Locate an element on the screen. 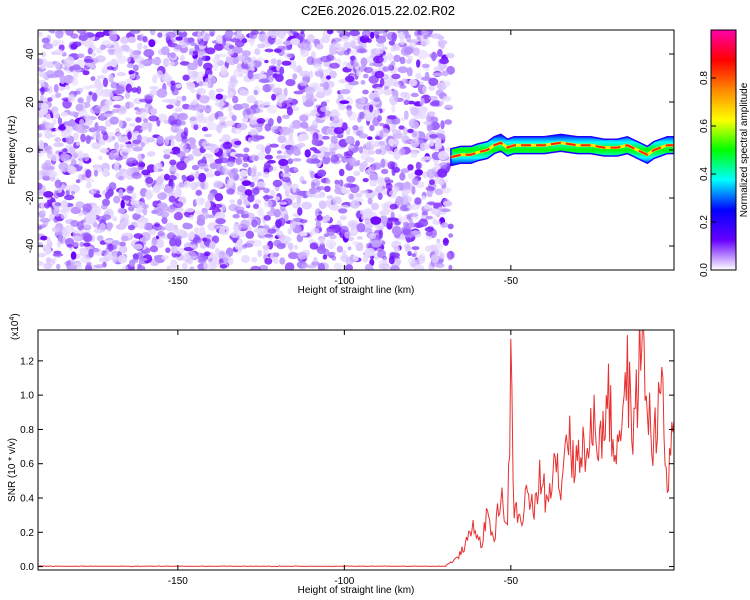  y-tick-label: 0.2 is located at coordinates (27, 533).